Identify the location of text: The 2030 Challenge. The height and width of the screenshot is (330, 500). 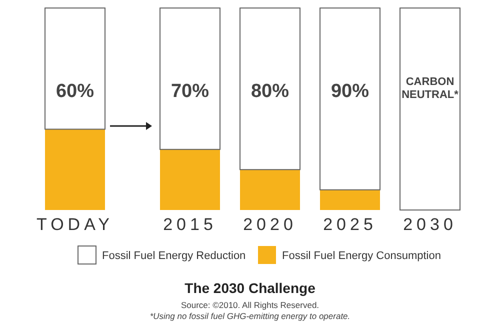
(250, 288).